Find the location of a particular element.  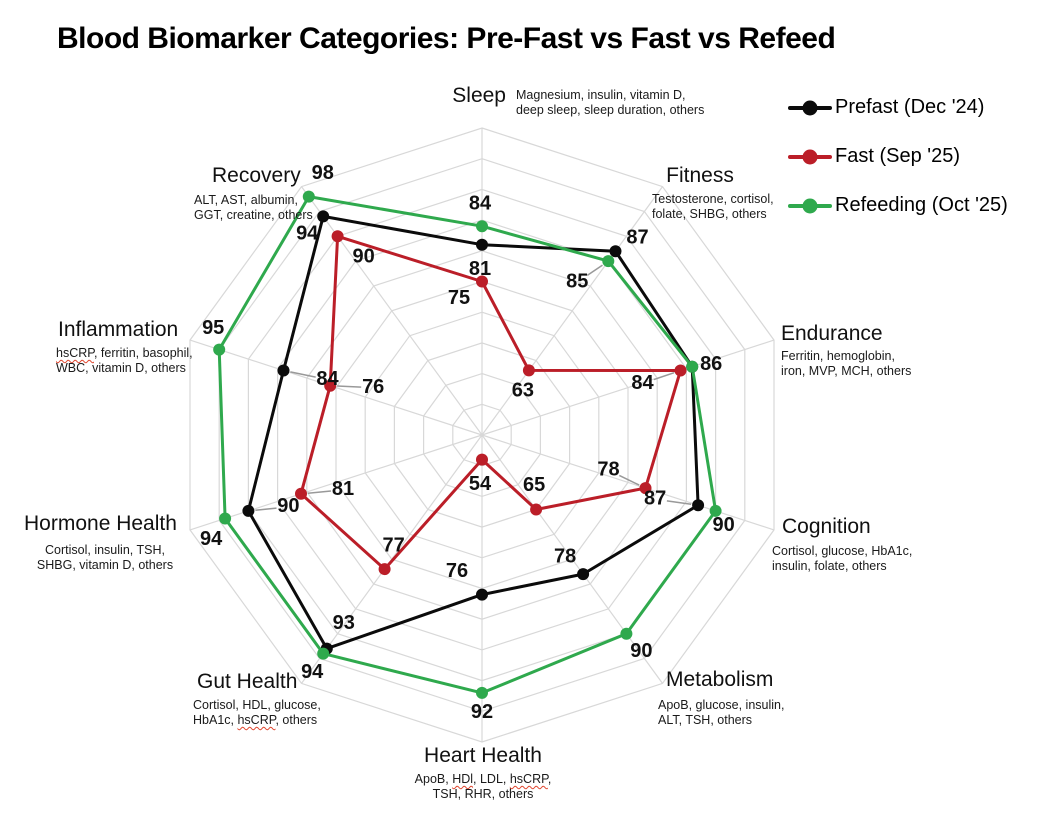

value-label: 75 is located at coordinates (459, 298).